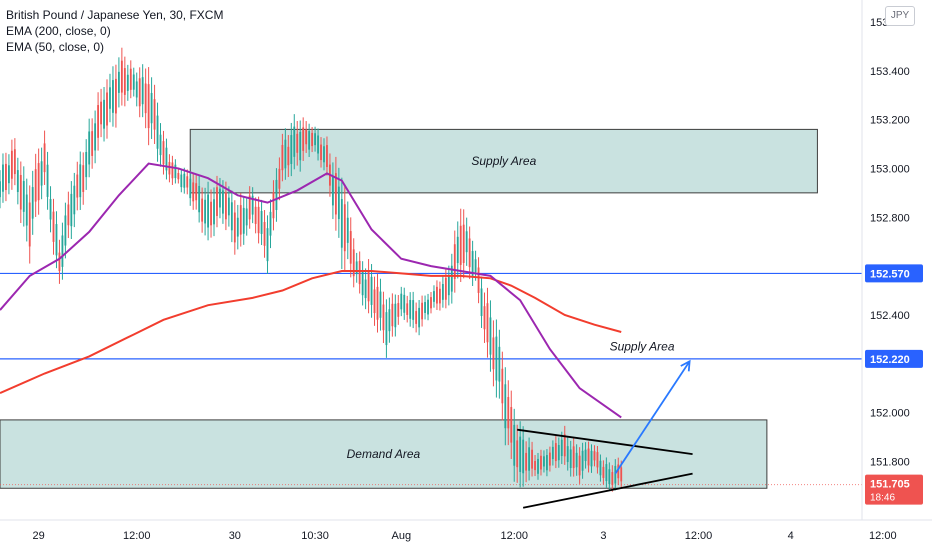  I want to click on arrow-head, so click(685, 365).